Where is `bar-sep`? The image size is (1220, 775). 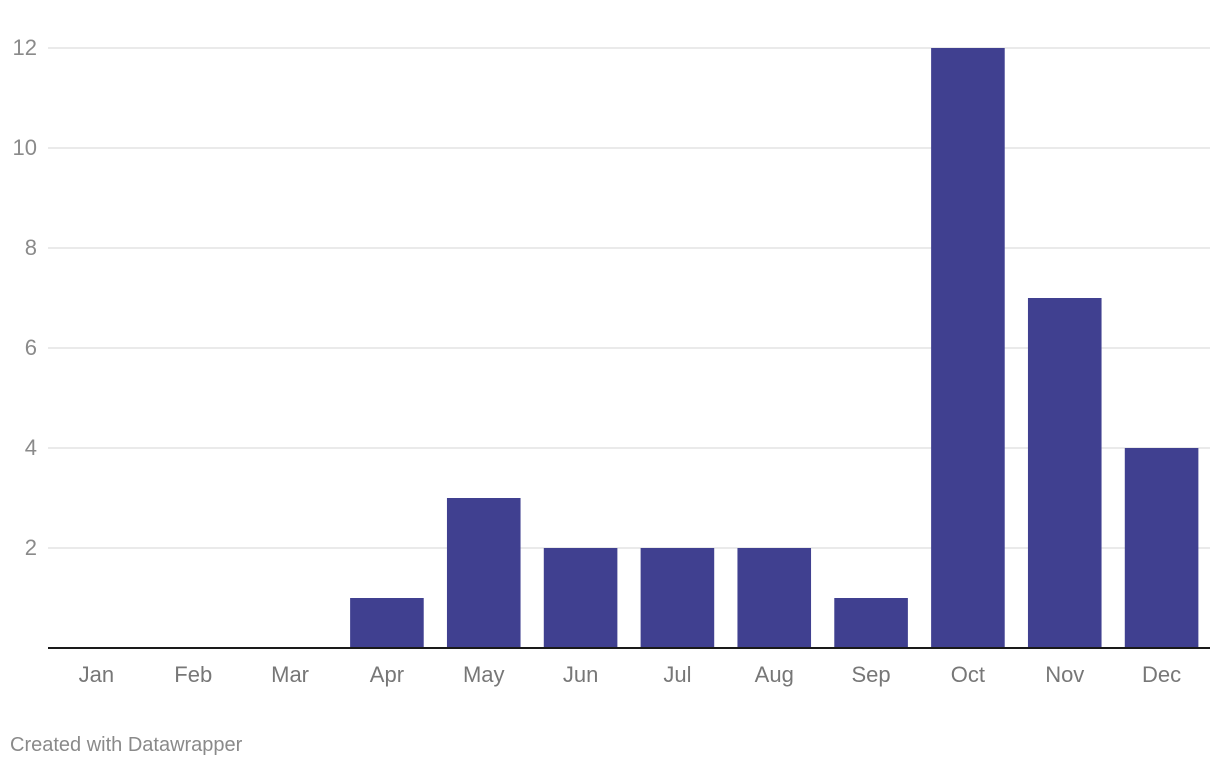 bar-sep is located at coordinates (871, 623).